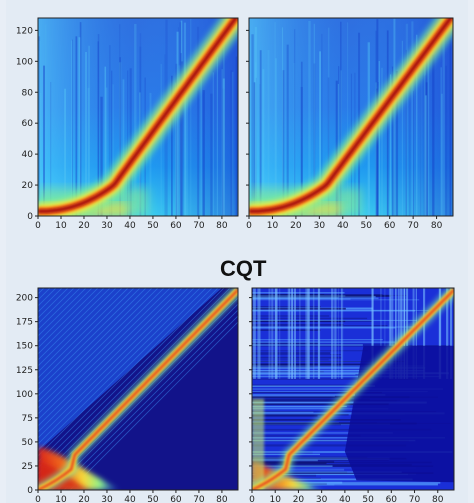  Describe the element at coordinates (243, 268) in the screenshot. I see `cqt-section-title: CQT` at that location.